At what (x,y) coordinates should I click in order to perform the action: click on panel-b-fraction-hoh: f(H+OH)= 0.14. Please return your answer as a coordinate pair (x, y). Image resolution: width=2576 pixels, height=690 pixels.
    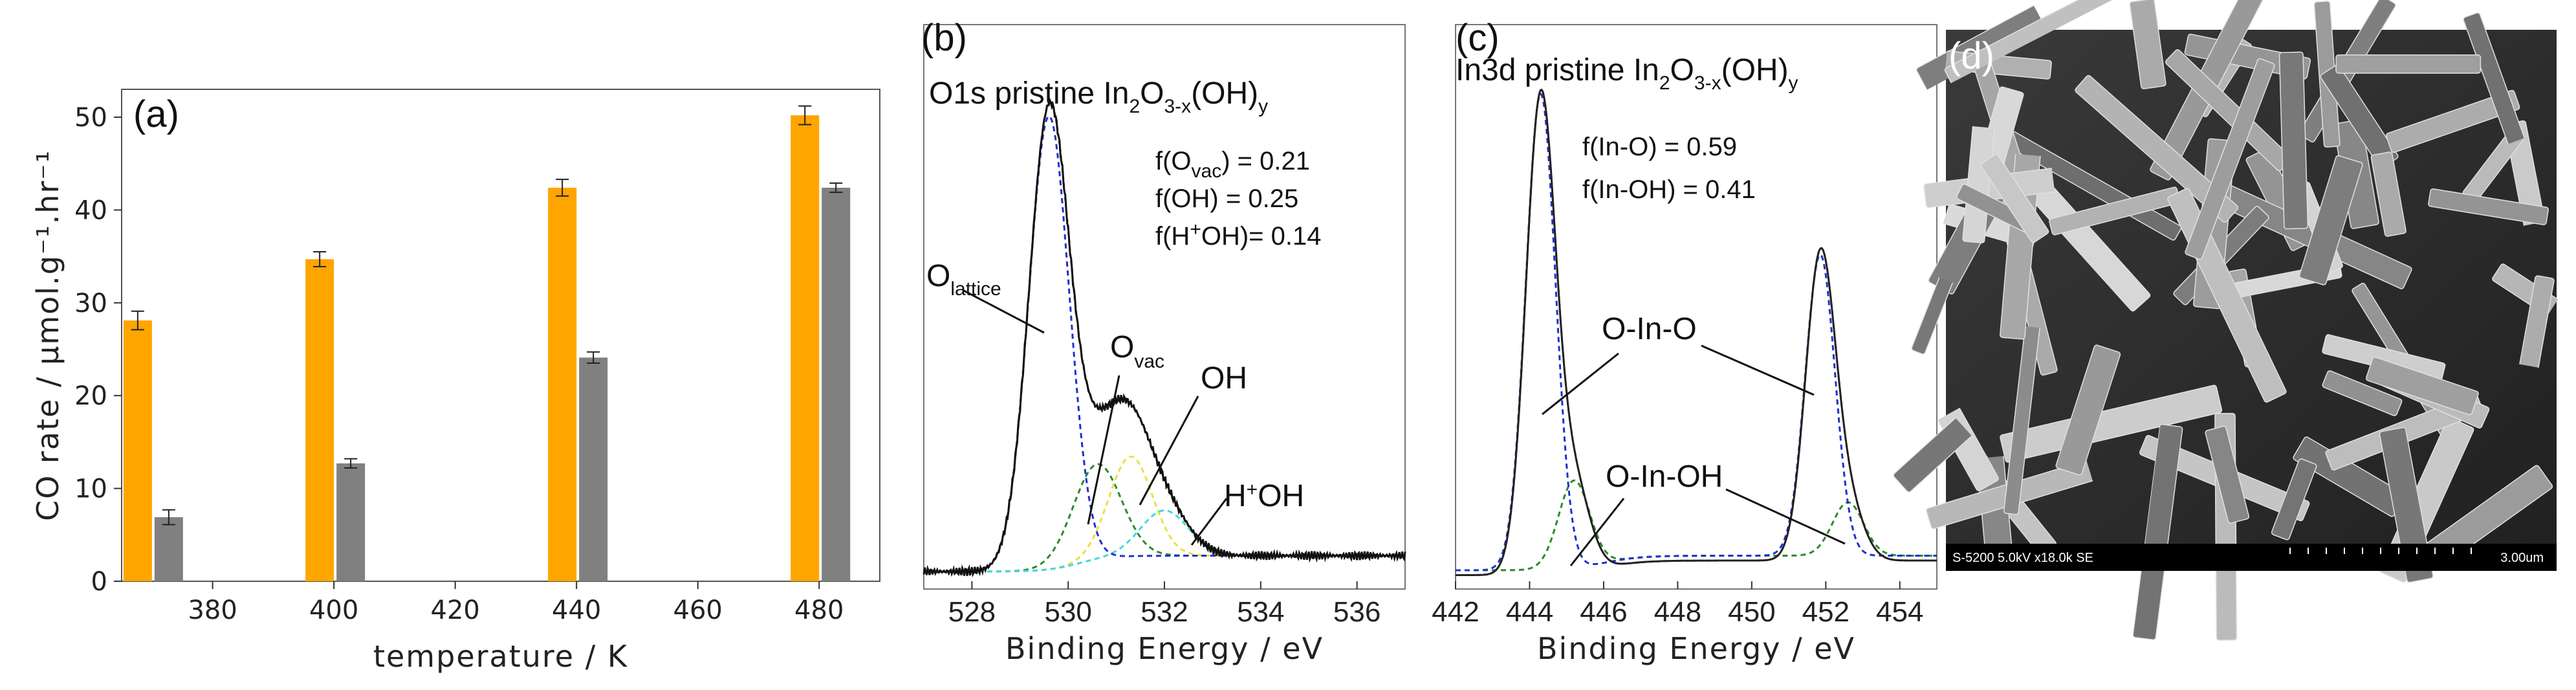
    Looking at the image, I should click on (1238, 235).